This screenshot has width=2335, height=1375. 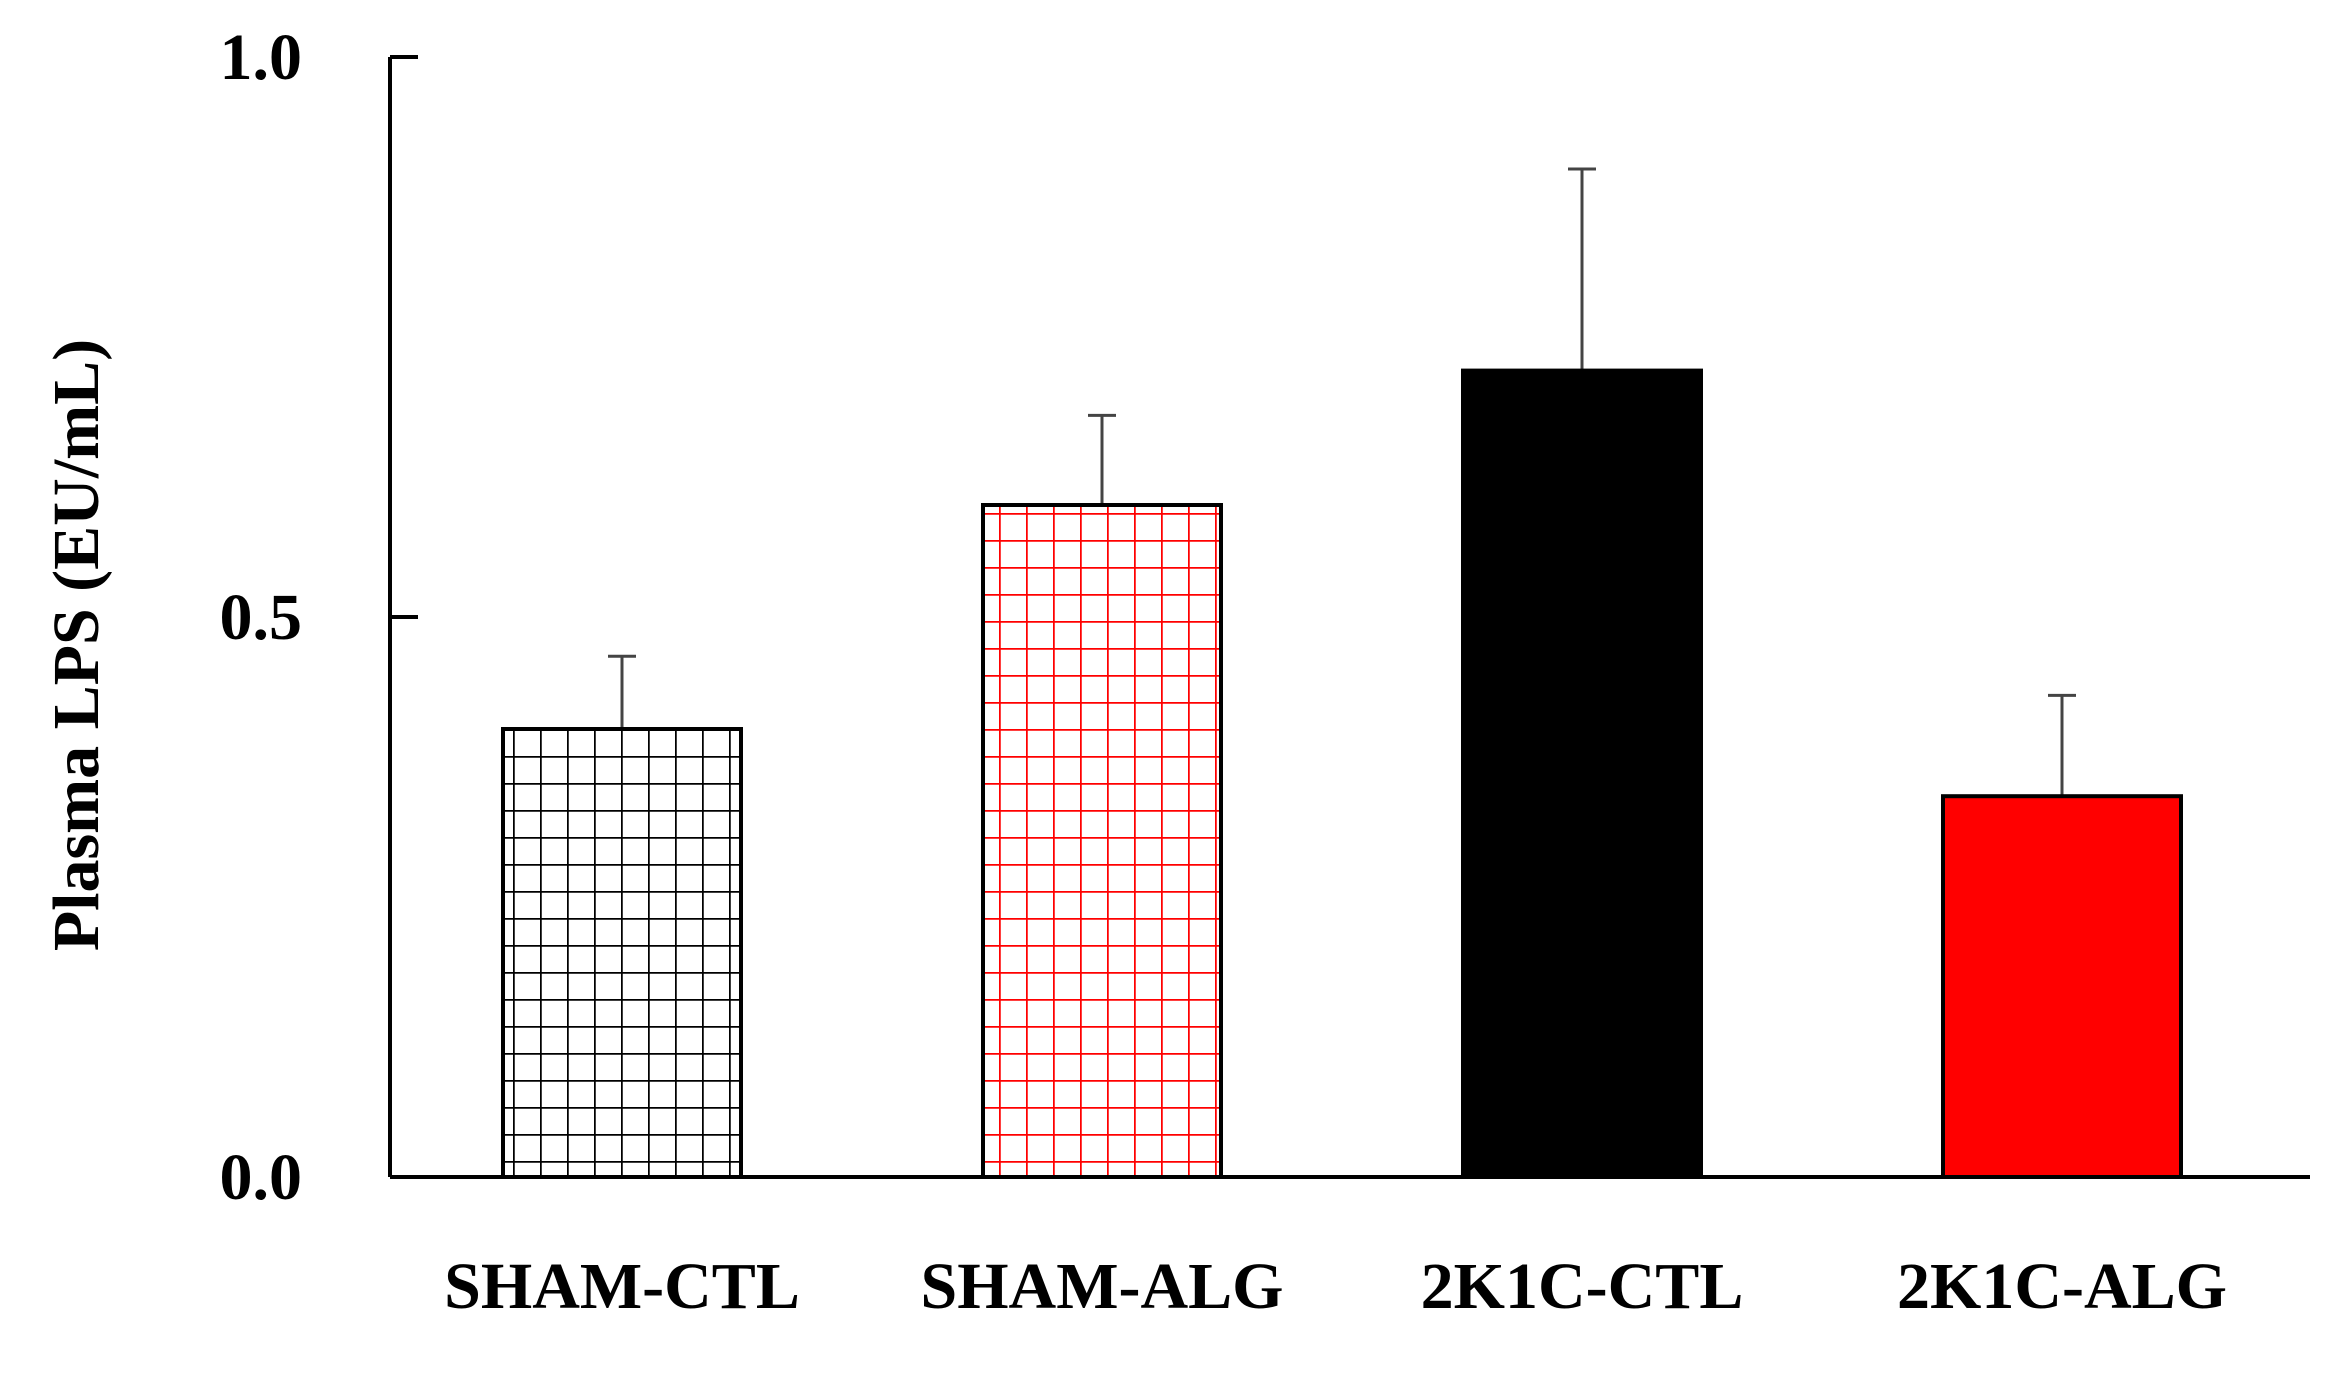 What do you see at coordinates (261, 57) in the screenshot?
I see `y-tick-label: 1.0` at bounding box center [261, 57].